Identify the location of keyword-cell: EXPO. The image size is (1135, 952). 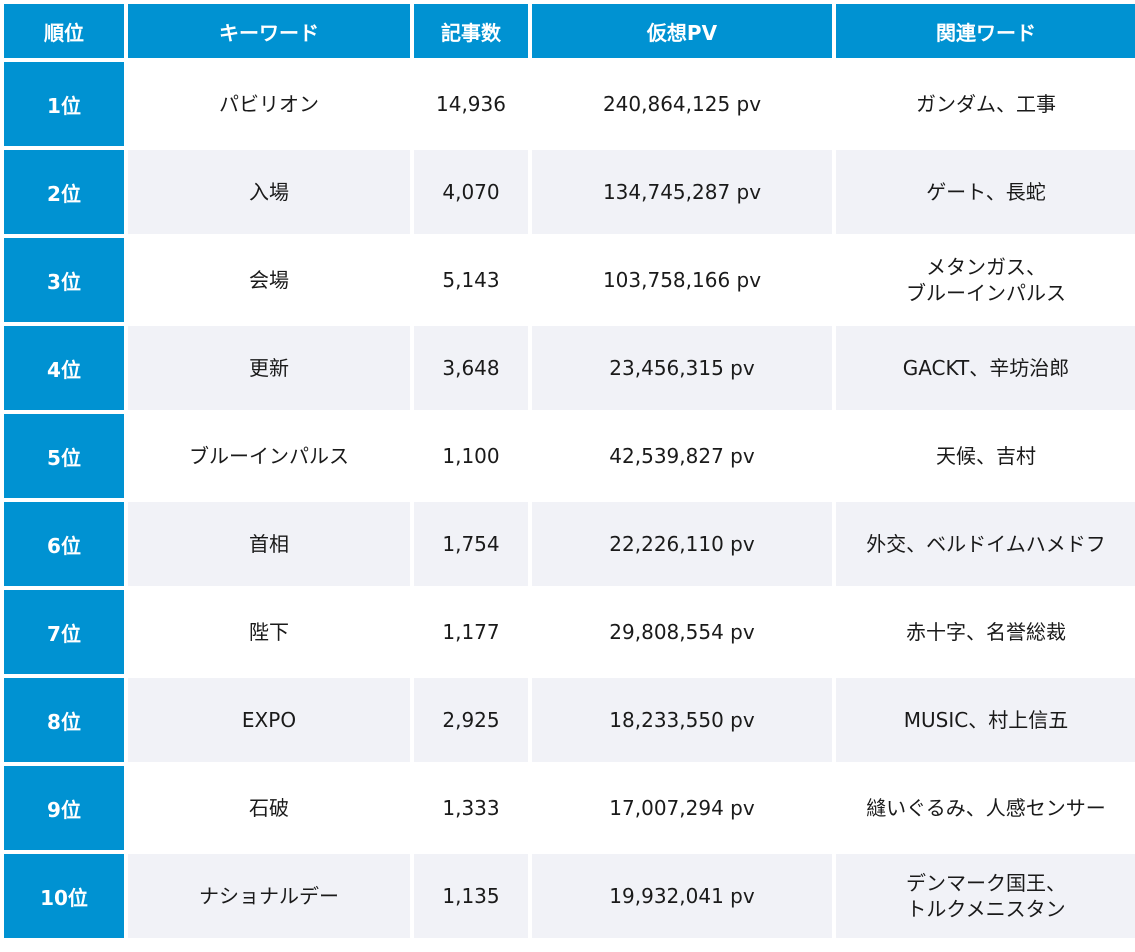
(269, 720).